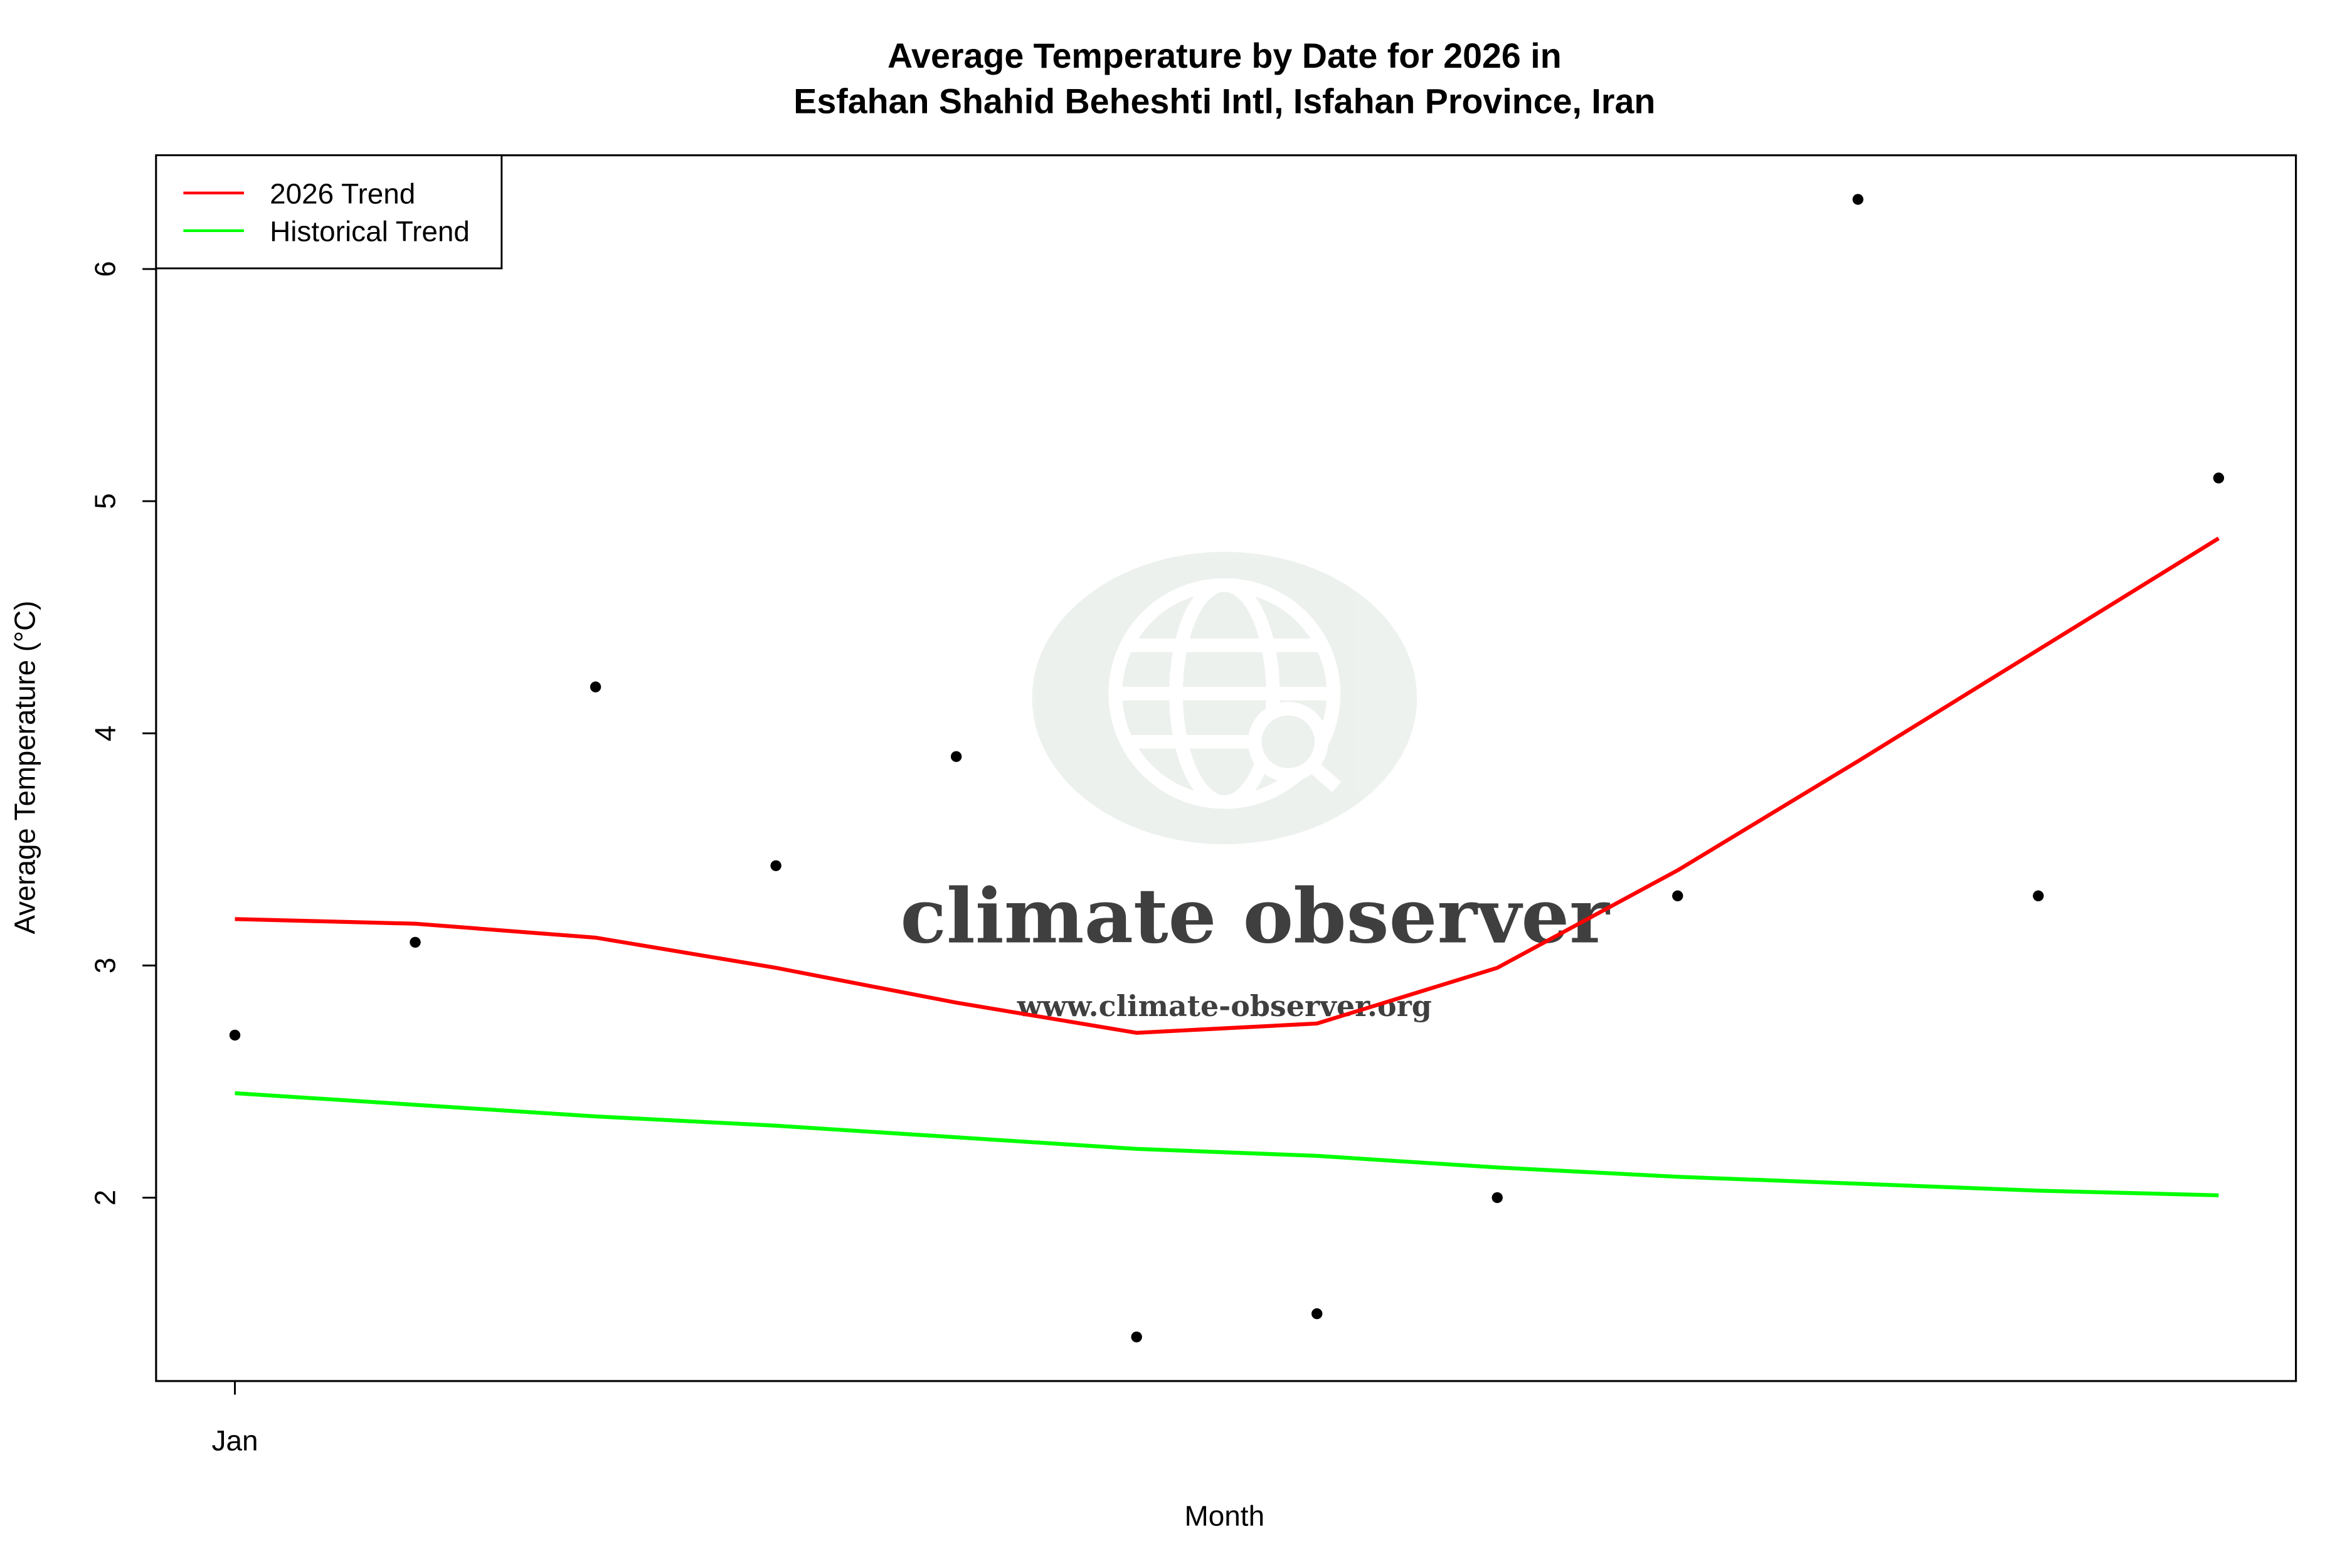  What do you see at coordinates (1225, 1516) in the screenshot?
I see `x-axis-label: Month` at bounding box center [1225, 1516].